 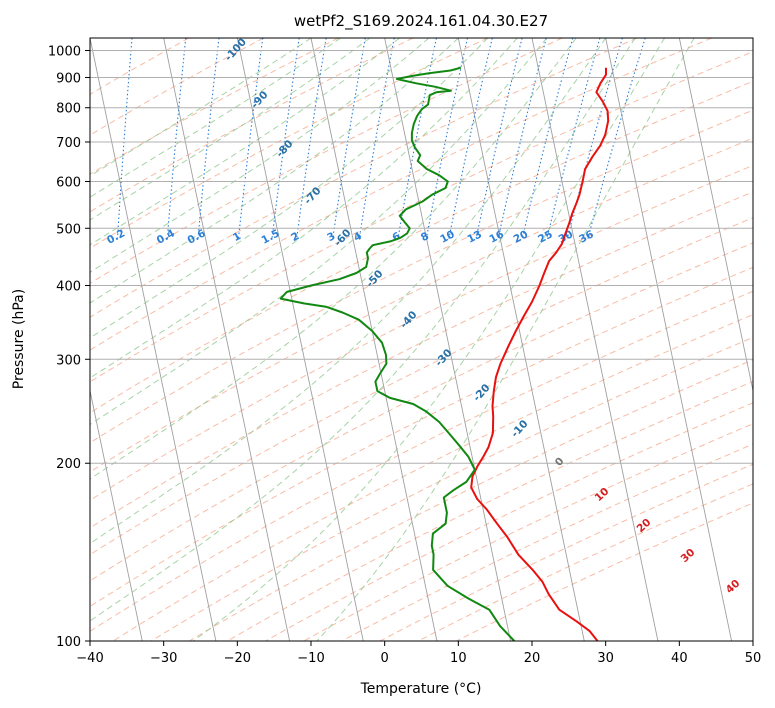 What do you see at coordinates (605, 658) in the screenshot?
I see `x-tick-label: 30` at bounding box center [605, 658].